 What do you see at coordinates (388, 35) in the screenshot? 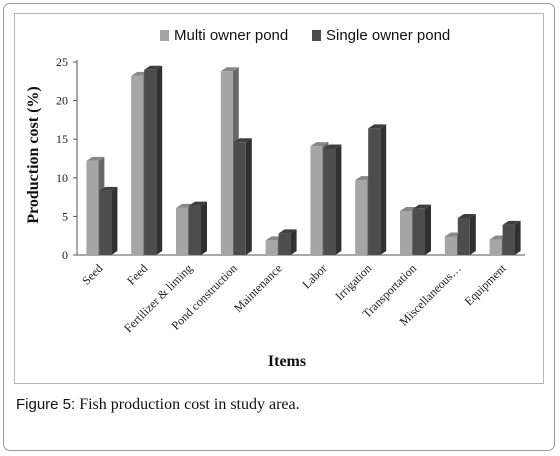
I see `legend-label: Single owner pond` at bounding box center [388, 35].